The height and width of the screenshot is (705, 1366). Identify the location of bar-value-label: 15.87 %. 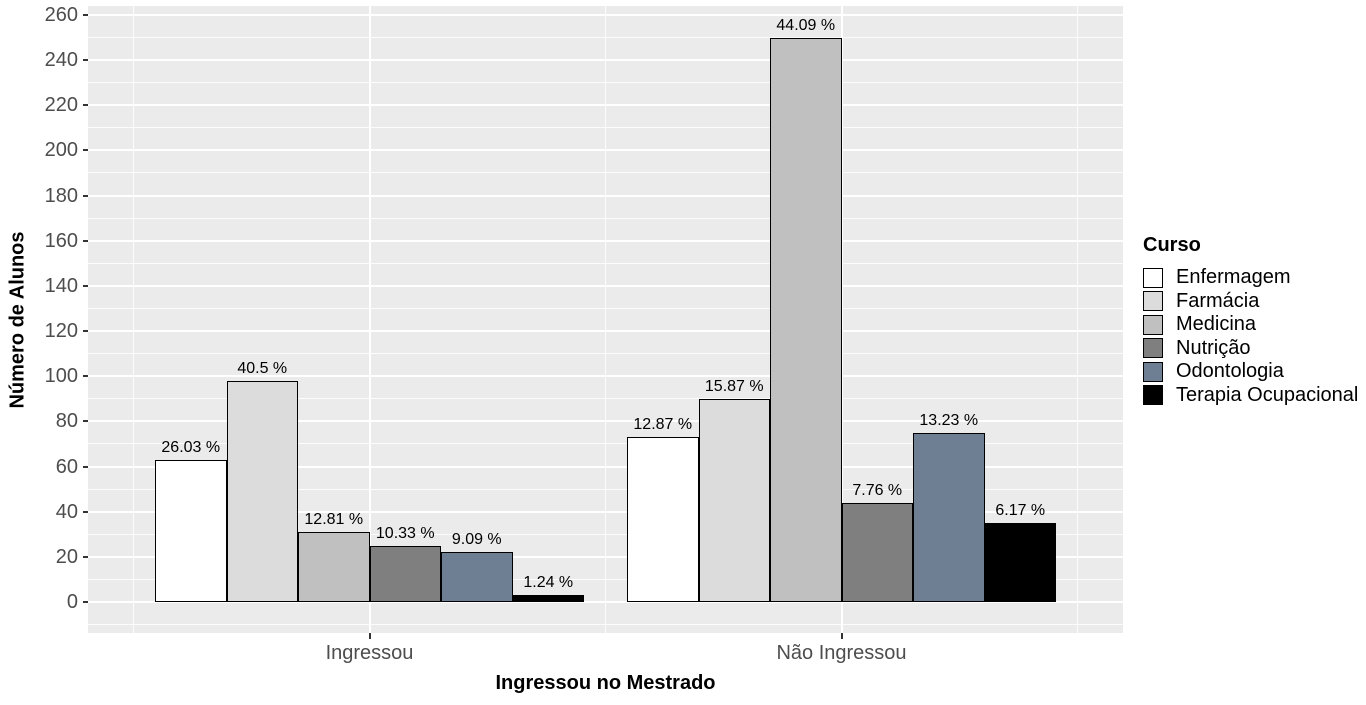
(734, 386).